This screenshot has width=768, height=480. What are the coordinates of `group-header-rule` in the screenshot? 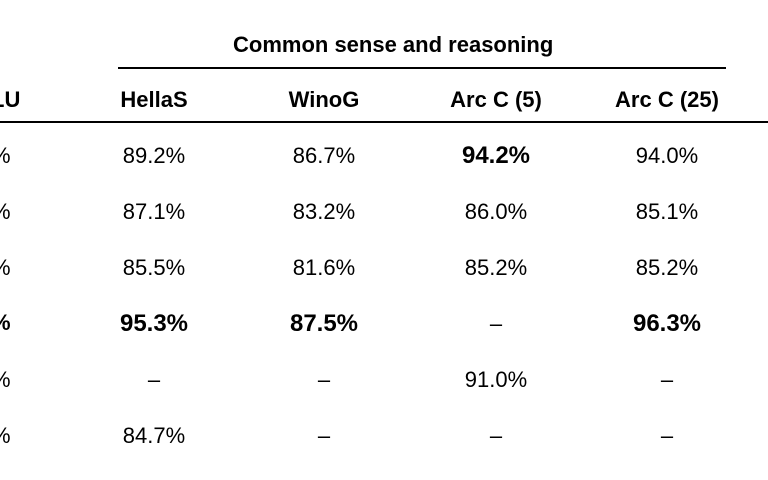 It's located at (422, 68).